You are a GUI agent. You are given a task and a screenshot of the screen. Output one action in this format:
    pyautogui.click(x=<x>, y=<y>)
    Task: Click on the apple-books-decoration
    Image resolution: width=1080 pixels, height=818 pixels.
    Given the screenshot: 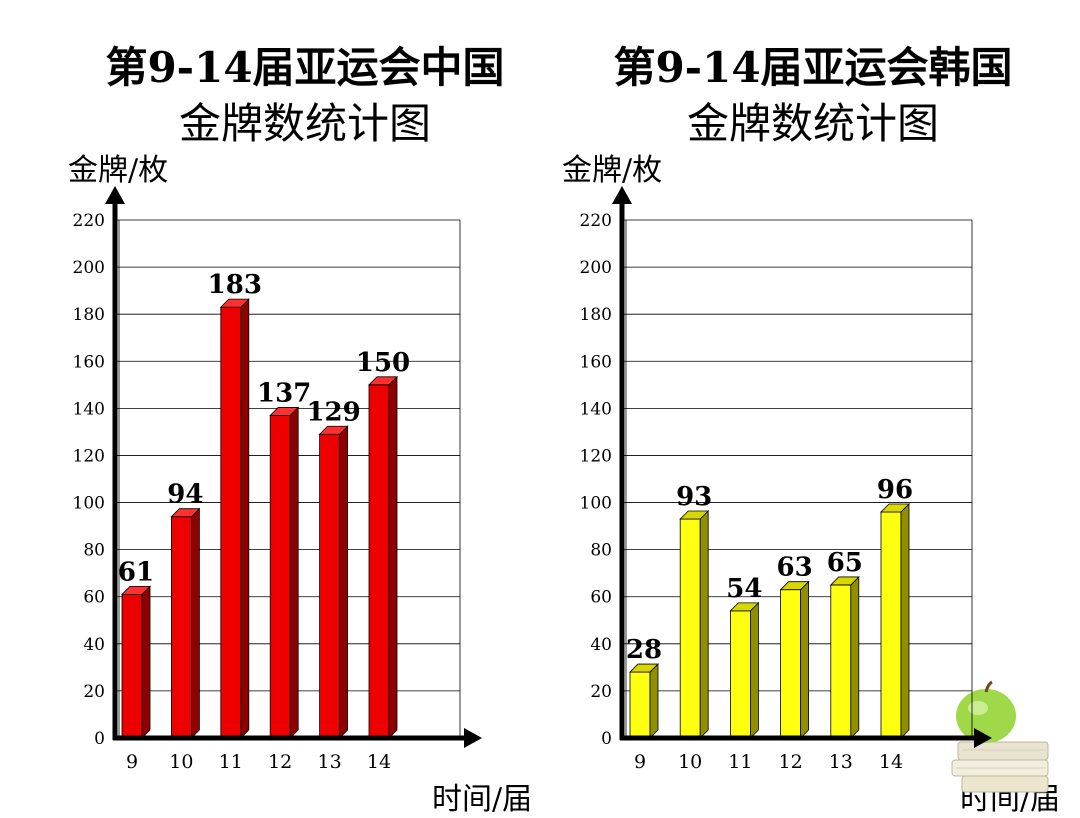 What is the action you would take?
    pyautogui.click(x=1000, y=736)
    